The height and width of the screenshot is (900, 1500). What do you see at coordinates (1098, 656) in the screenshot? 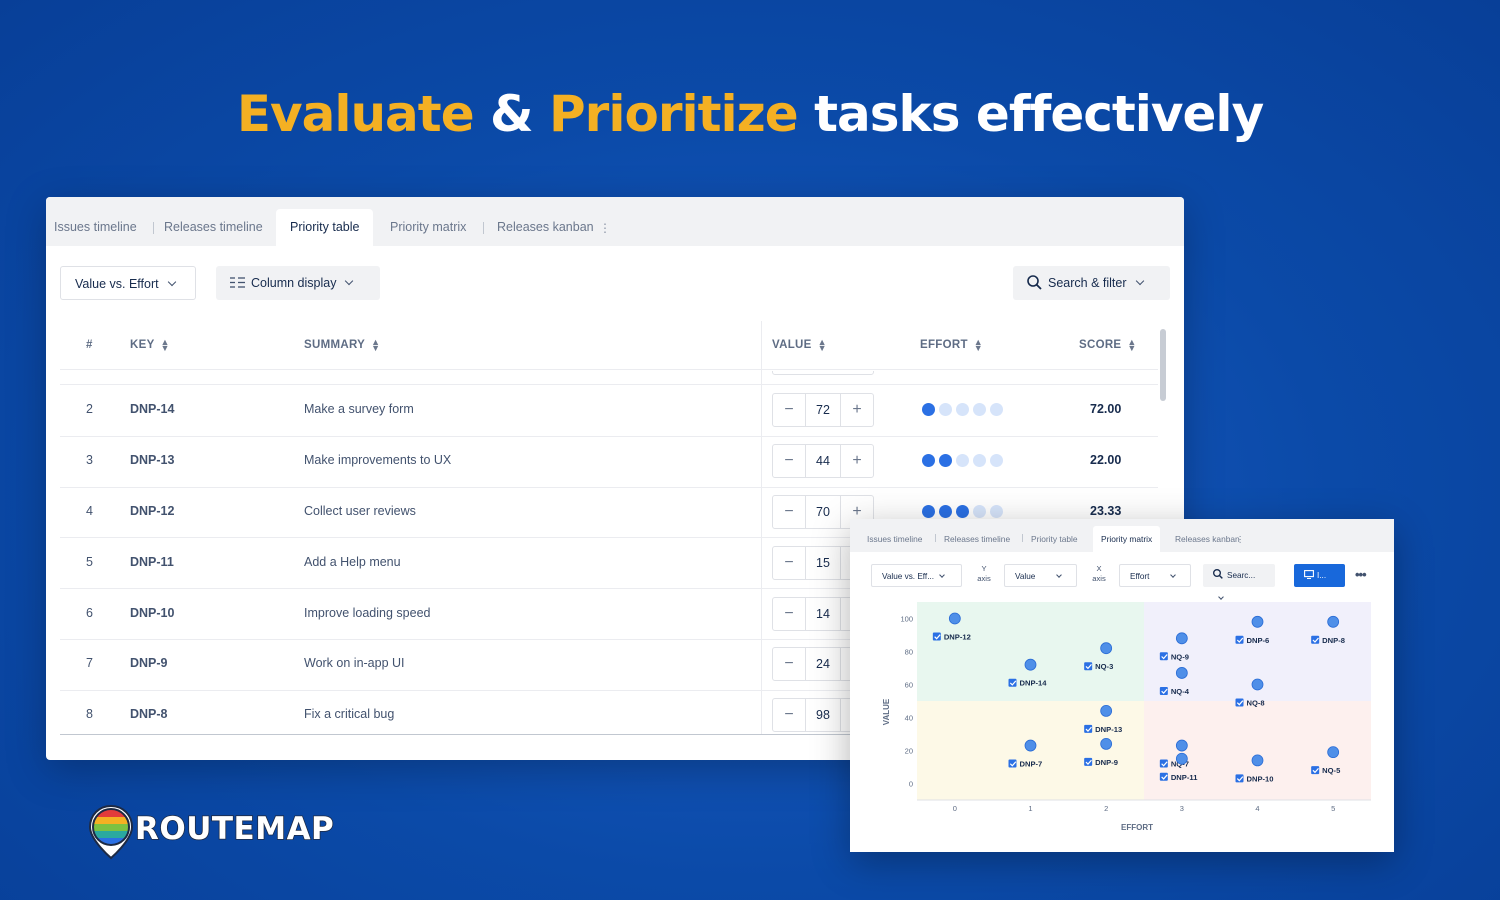
I see `scatter-point: NQ-3` at bounding box center [1098, 656].